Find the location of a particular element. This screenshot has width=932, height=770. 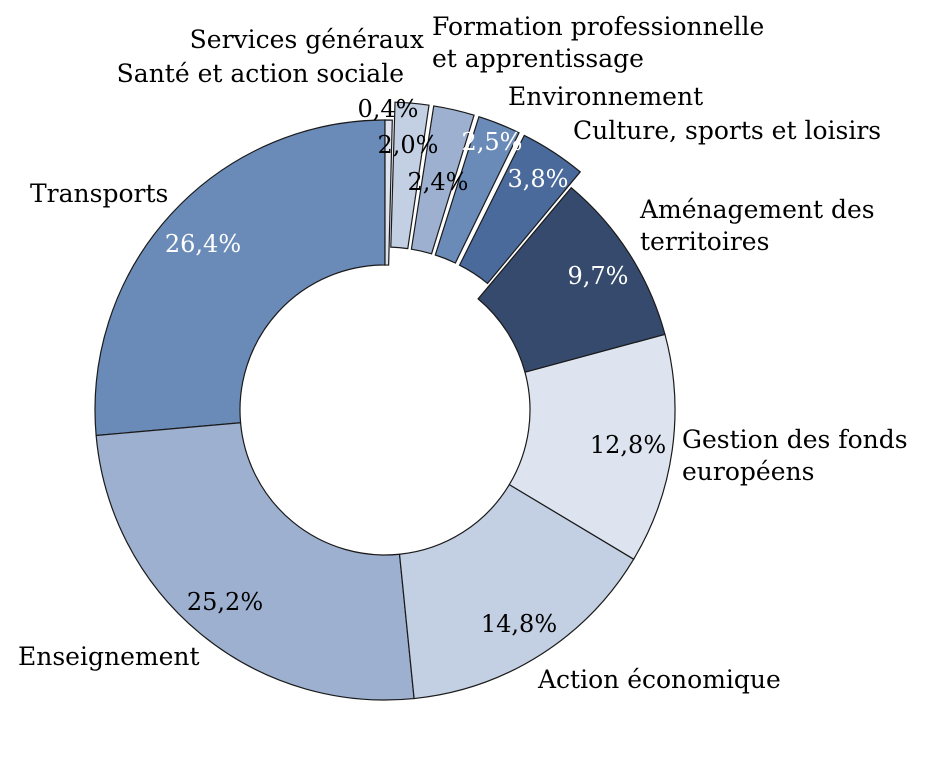

category-label-culture-sports-et-loisirs: Culture, sports et loisirs is located at coordinates (727, 130).